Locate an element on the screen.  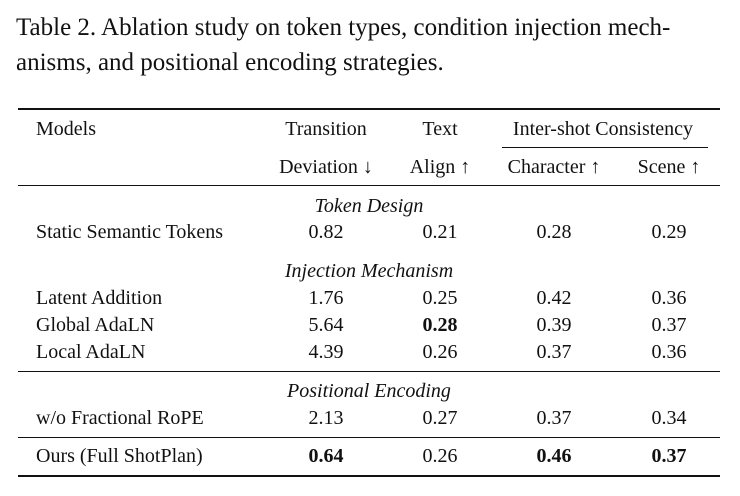
header-text-top: Text is located at coordinates (440, 129).